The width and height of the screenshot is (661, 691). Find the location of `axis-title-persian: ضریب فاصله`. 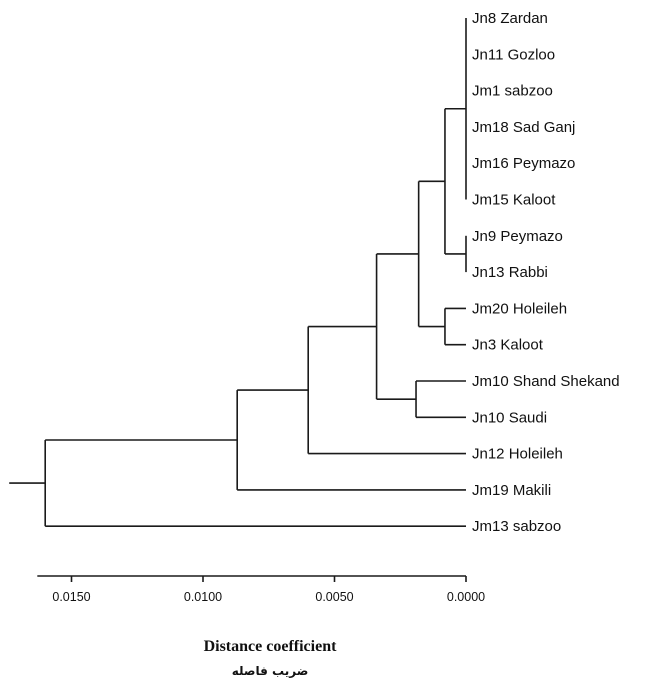

axis-title-persian: ضریب فاصله is located at coordinates (270, 671).